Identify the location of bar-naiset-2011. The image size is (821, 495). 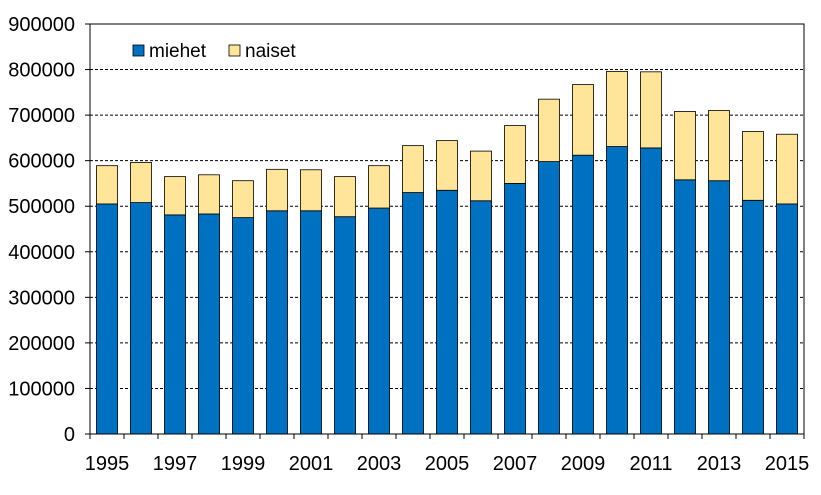
(651, 110).